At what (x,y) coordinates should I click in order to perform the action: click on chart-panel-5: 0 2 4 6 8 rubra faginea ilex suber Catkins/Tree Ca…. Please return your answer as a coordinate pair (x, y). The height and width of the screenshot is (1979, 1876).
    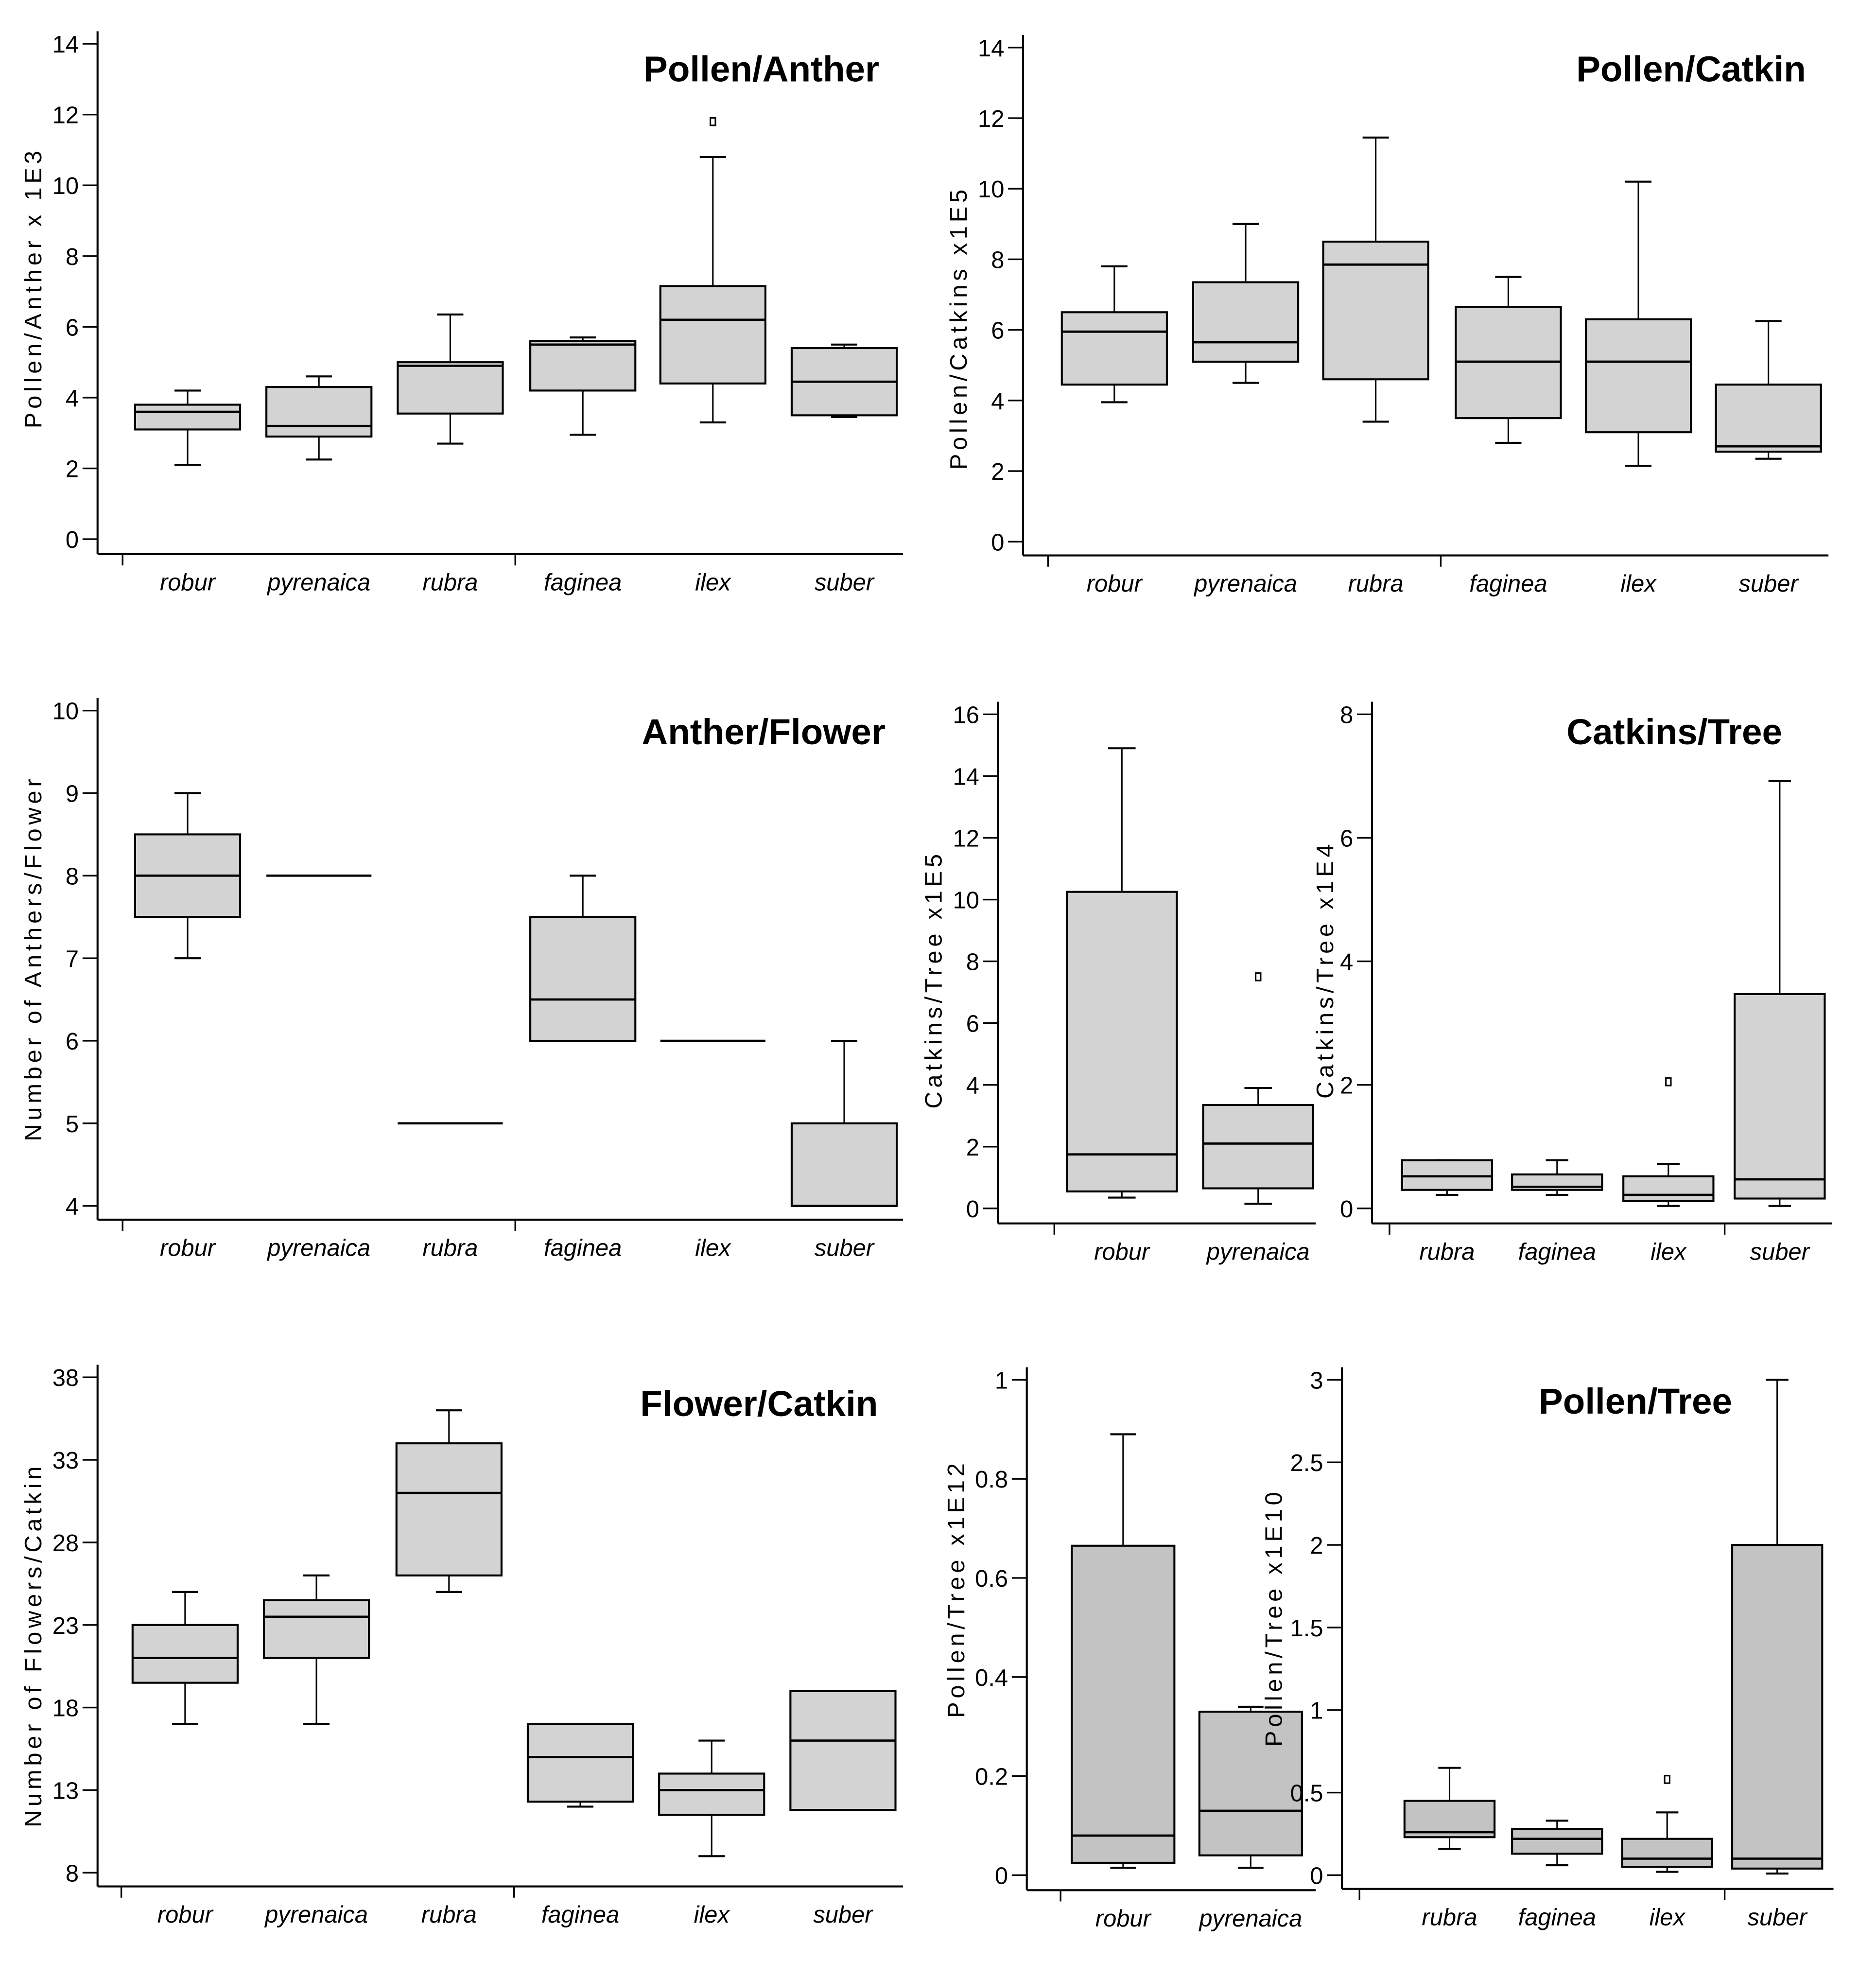
    Looking at the image, I should click on (1572, 983).